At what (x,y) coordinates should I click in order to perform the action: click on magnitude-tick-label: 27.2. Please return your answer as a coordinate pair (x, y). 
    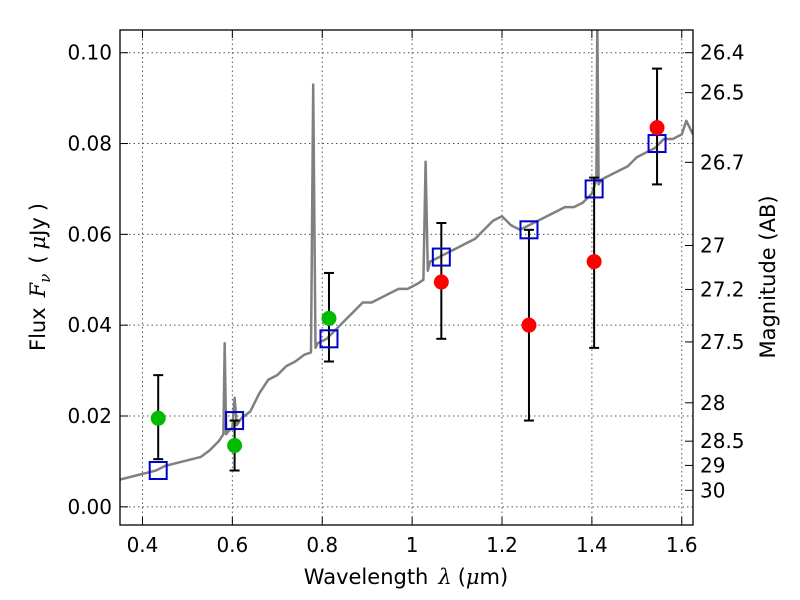
    Looking at the image, I should click on (722, 289).